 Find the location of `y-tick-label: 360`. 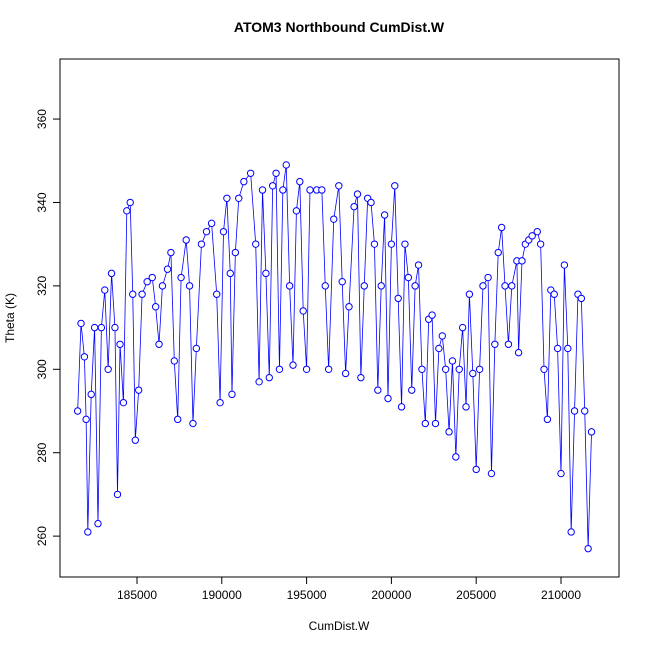

y-tick-label: 360 is located at coordinates (42, 119).